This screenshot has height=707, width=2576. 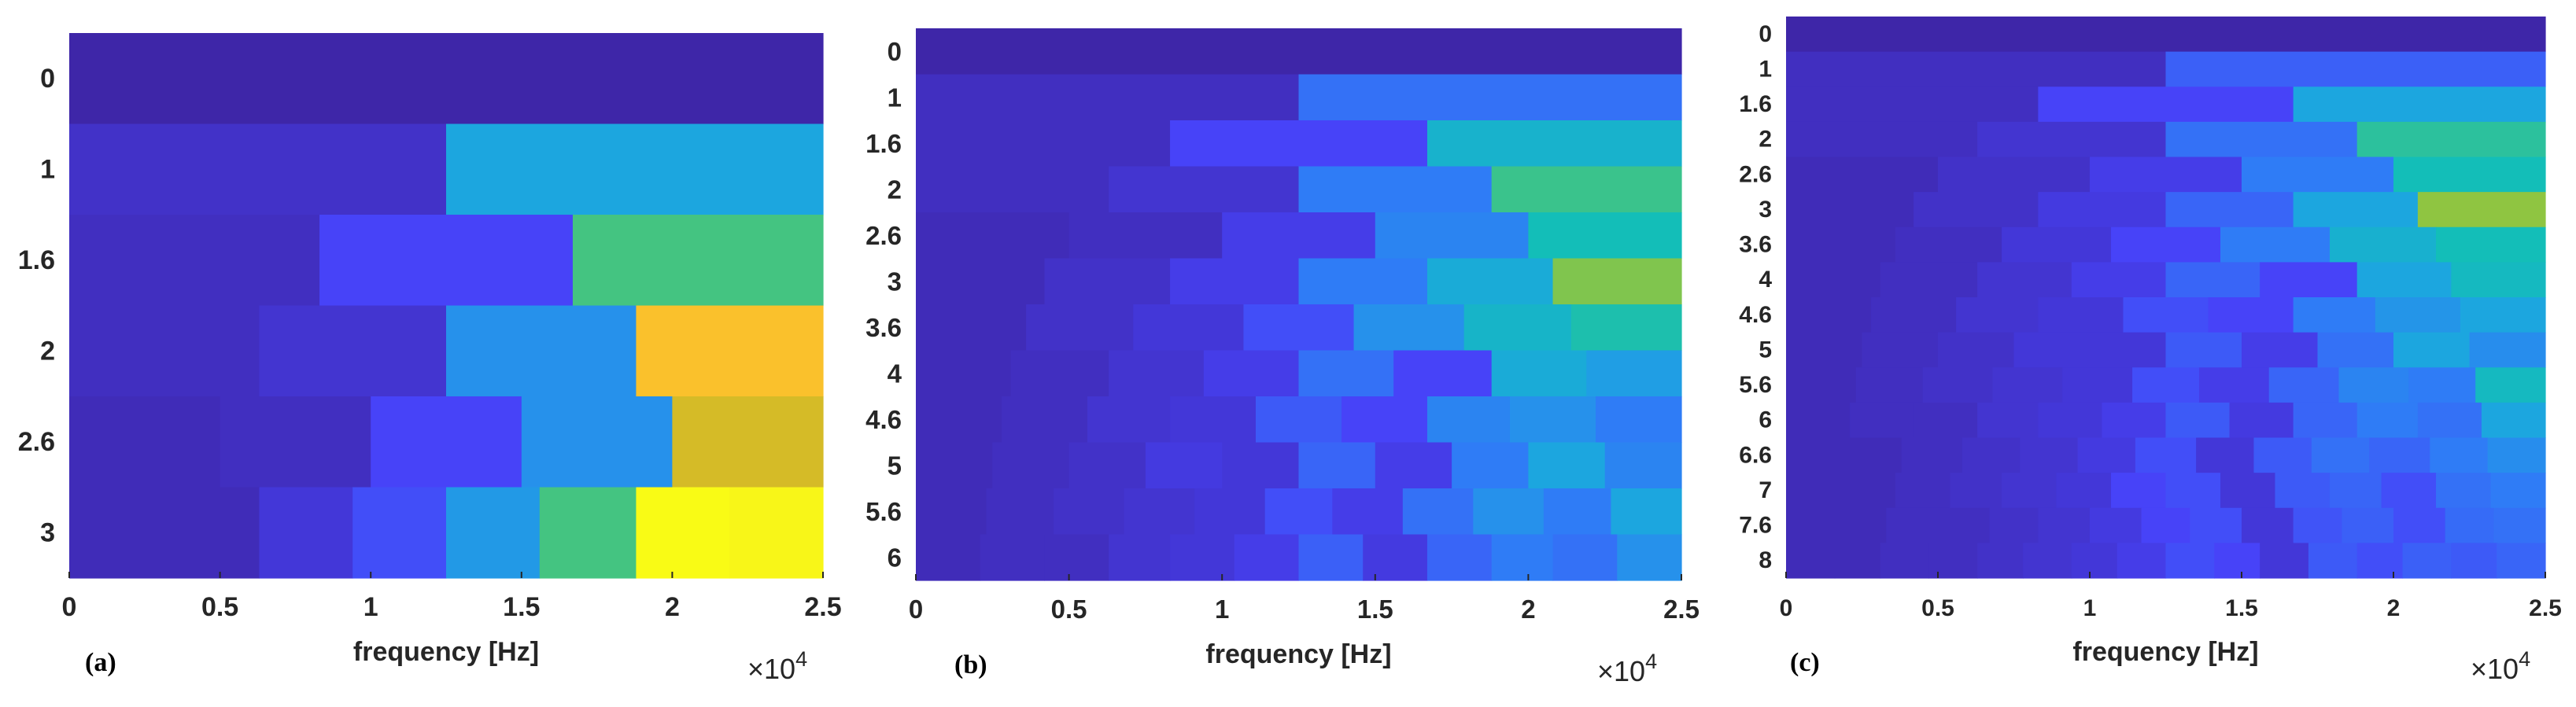 What do you see at coordinates (1069, 609) in the screenshot?
I see `x-tick-label: 0.5` at bounding box center [1069, 609].